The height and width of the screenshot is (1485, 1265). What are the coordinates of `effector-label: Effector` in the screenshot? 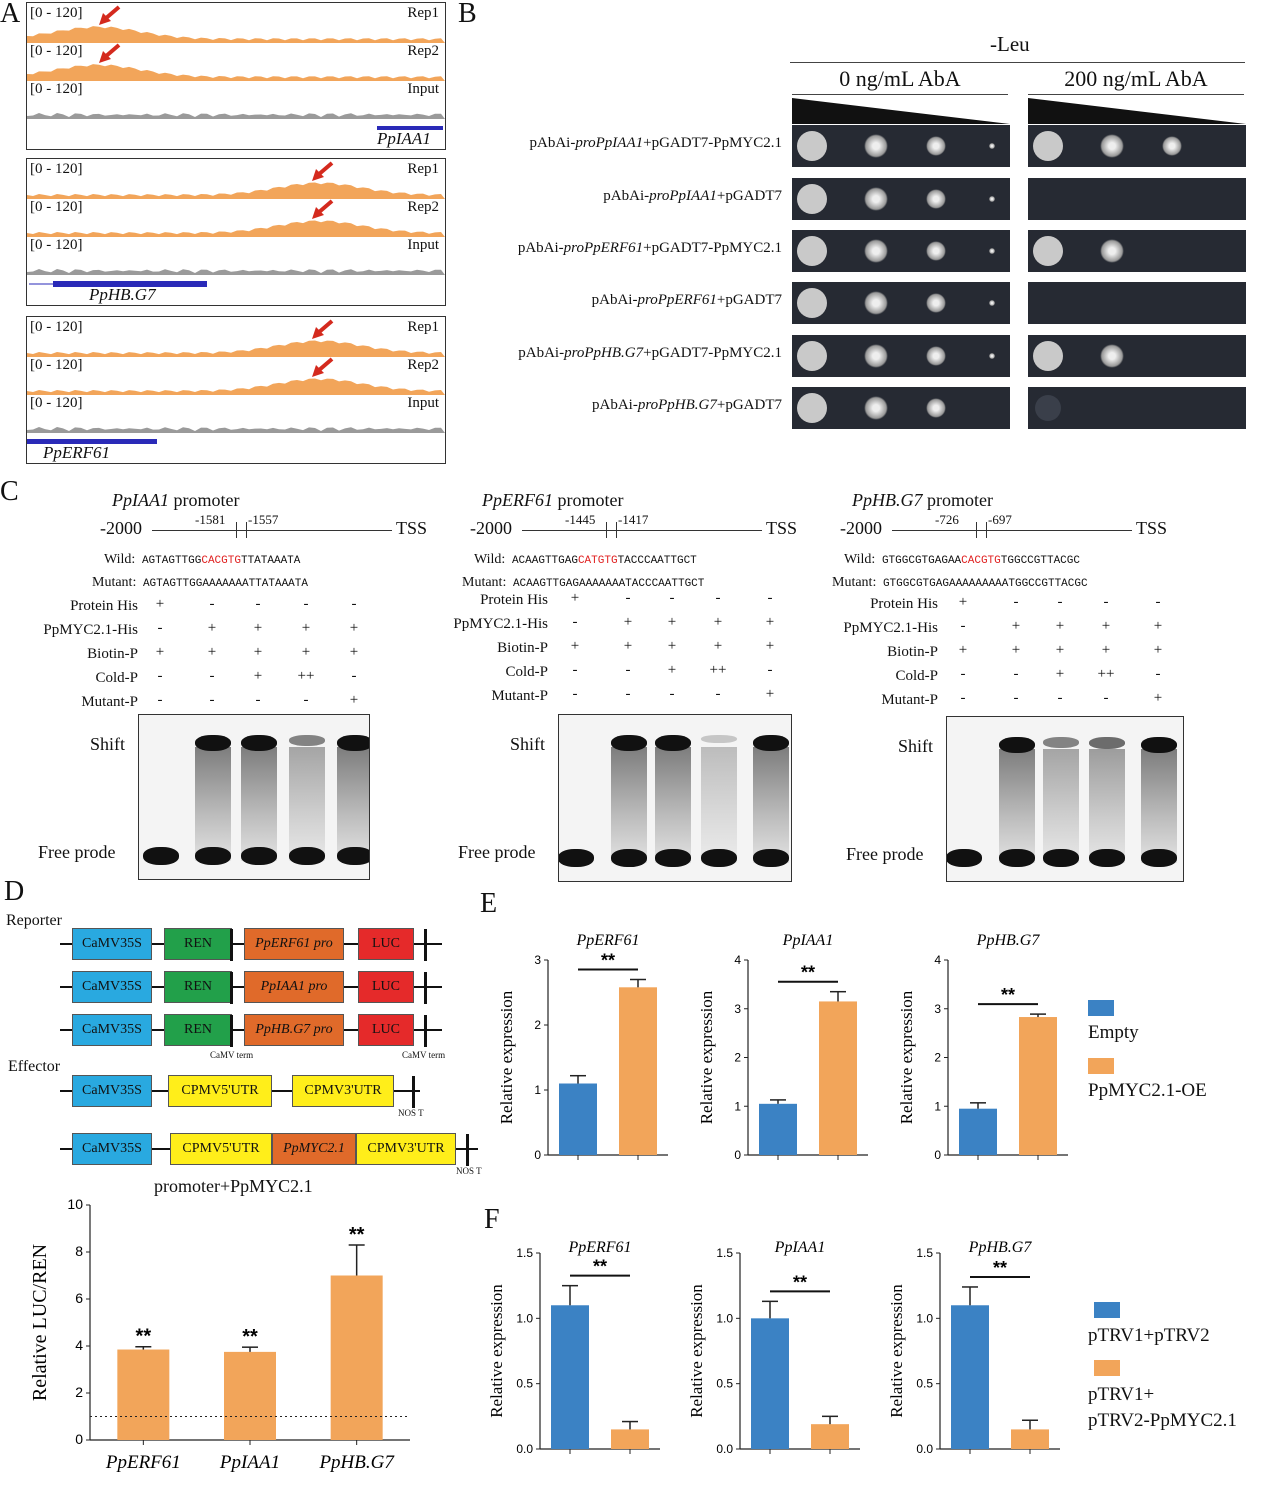 It's located at (34, 1066).